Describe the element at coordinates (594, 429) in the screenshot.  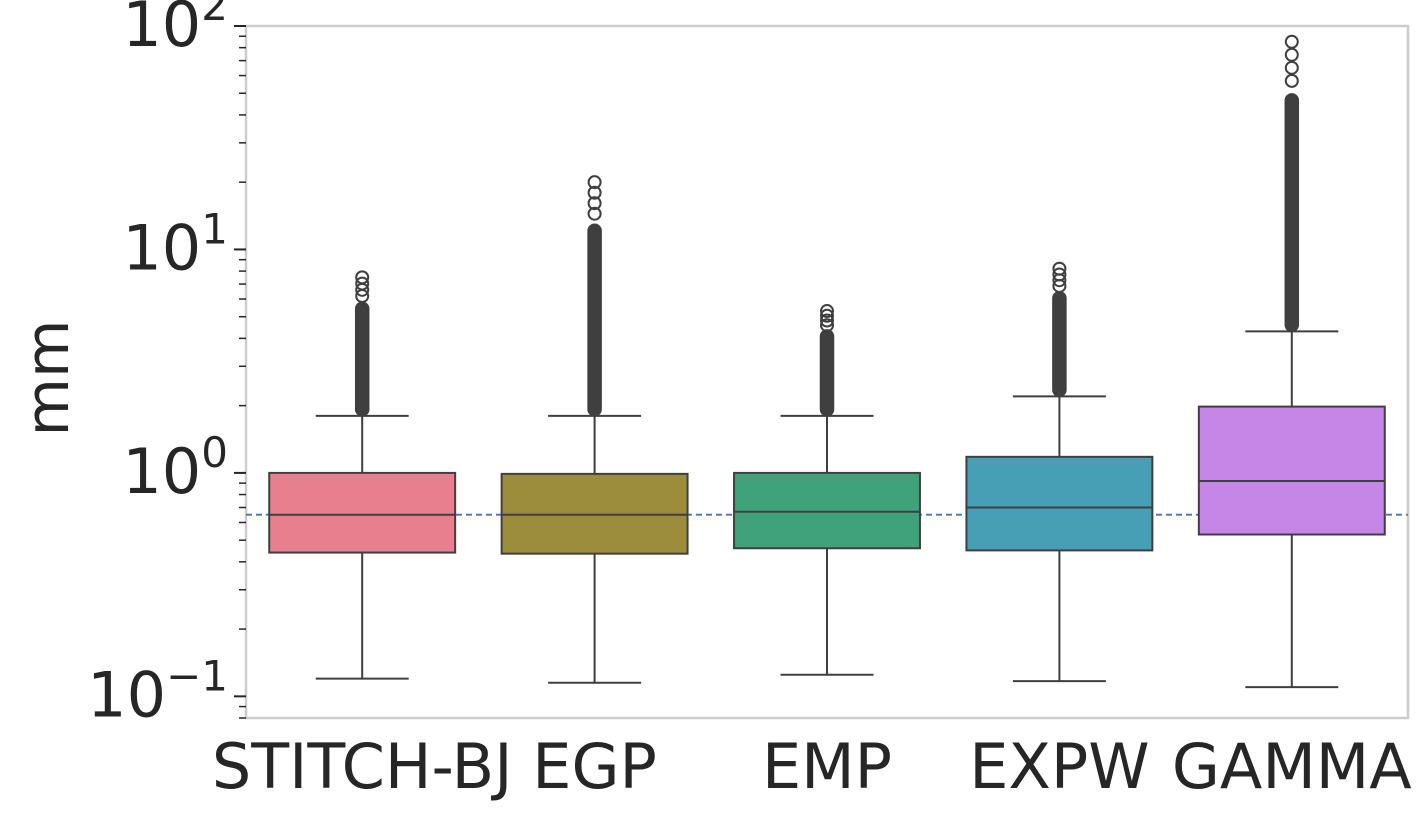
I see `box-egp` at that location.